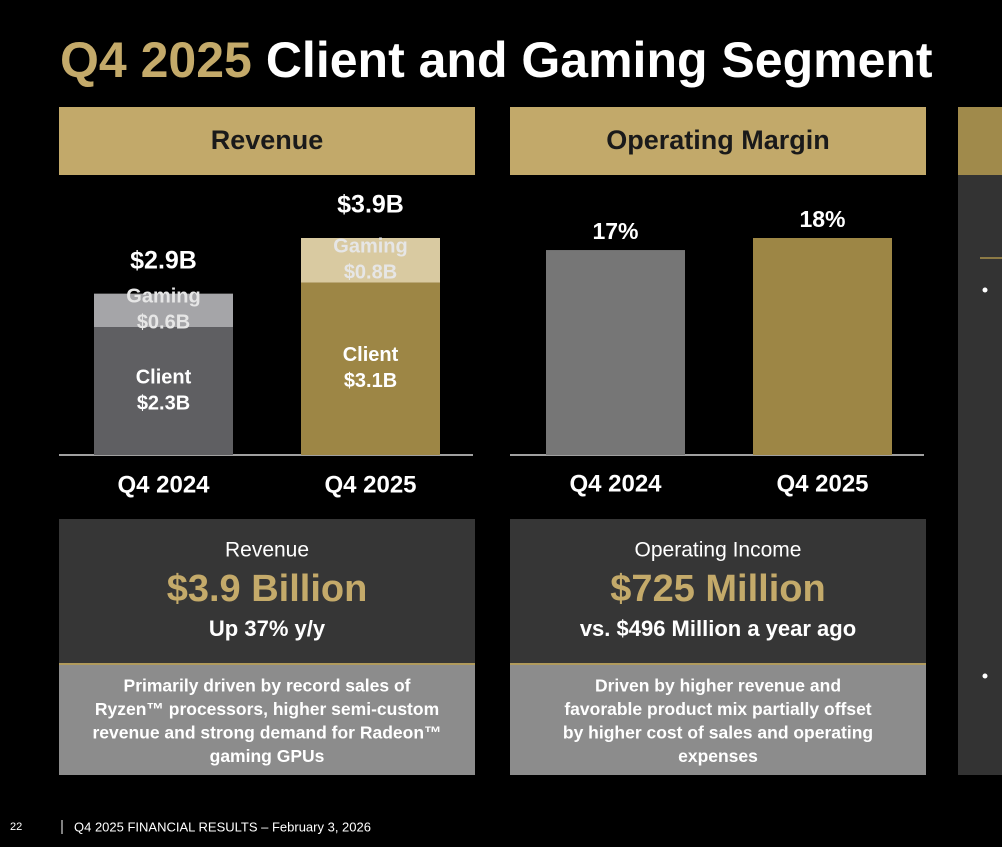 The image size is (1002, 847). I want to click on description-line: Driven by higher revenue and, so click(718, 686).